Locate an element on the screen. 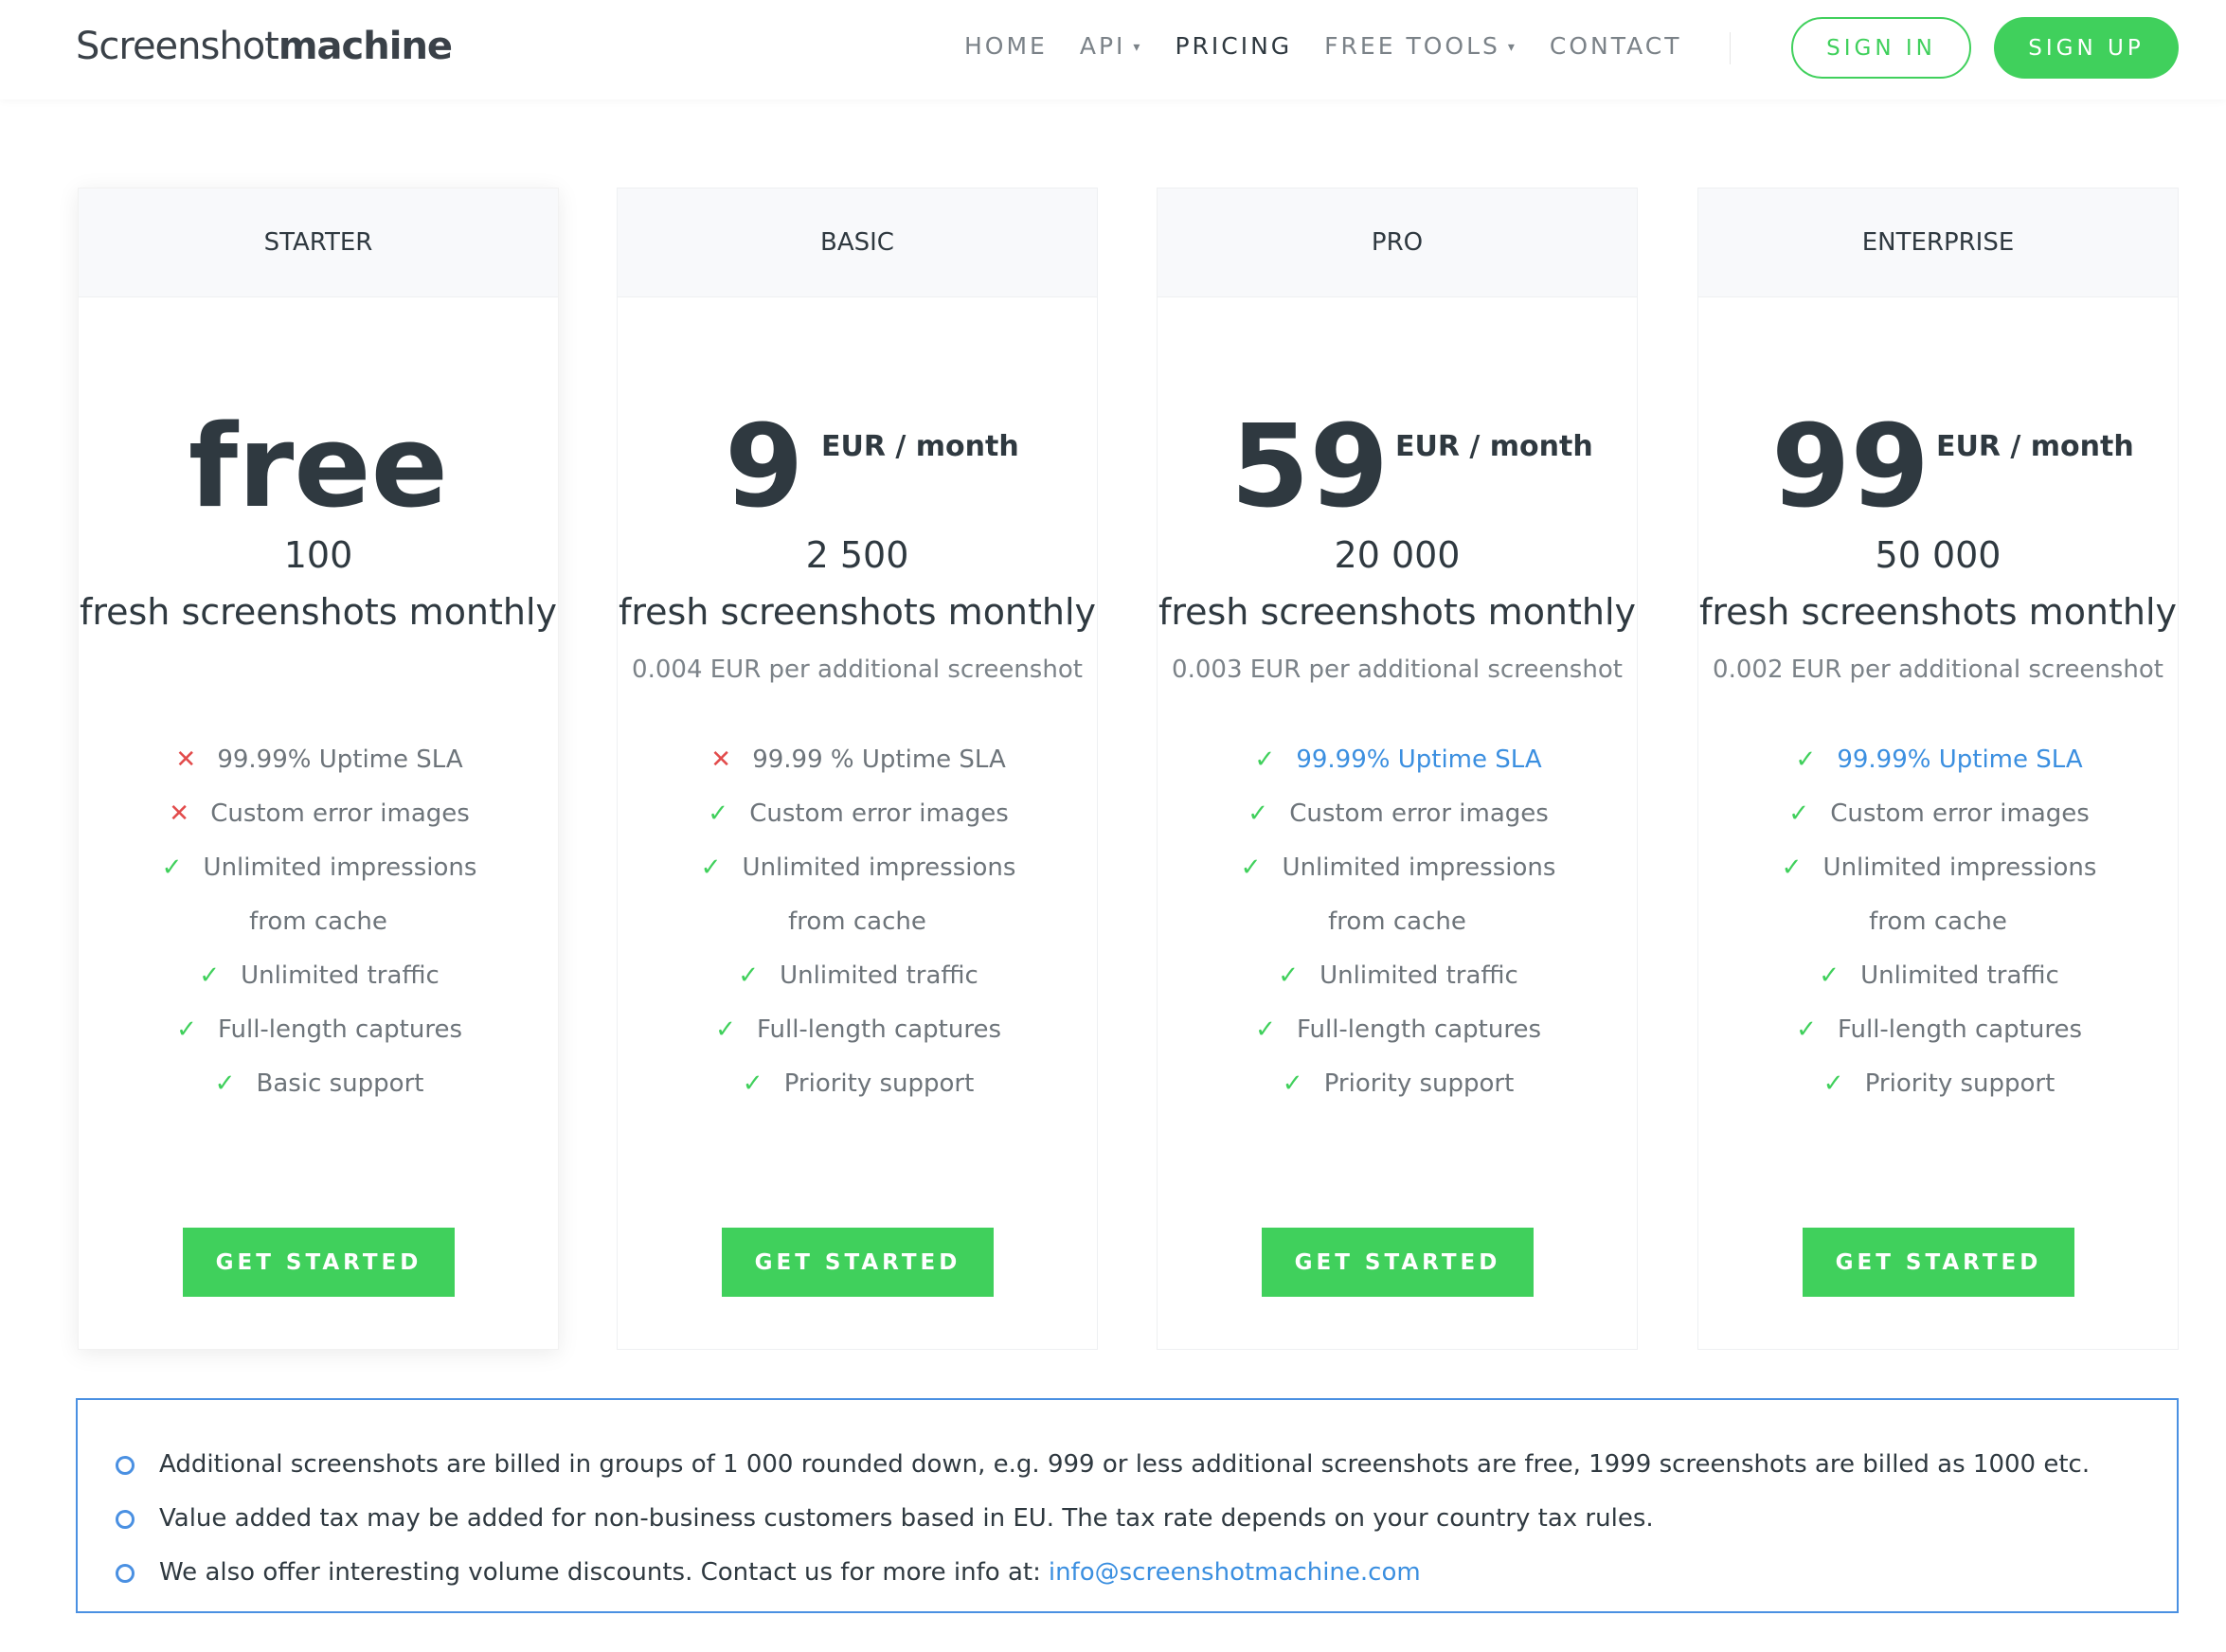  nav-label: CONTACT is located at coordinates (1615, 46).